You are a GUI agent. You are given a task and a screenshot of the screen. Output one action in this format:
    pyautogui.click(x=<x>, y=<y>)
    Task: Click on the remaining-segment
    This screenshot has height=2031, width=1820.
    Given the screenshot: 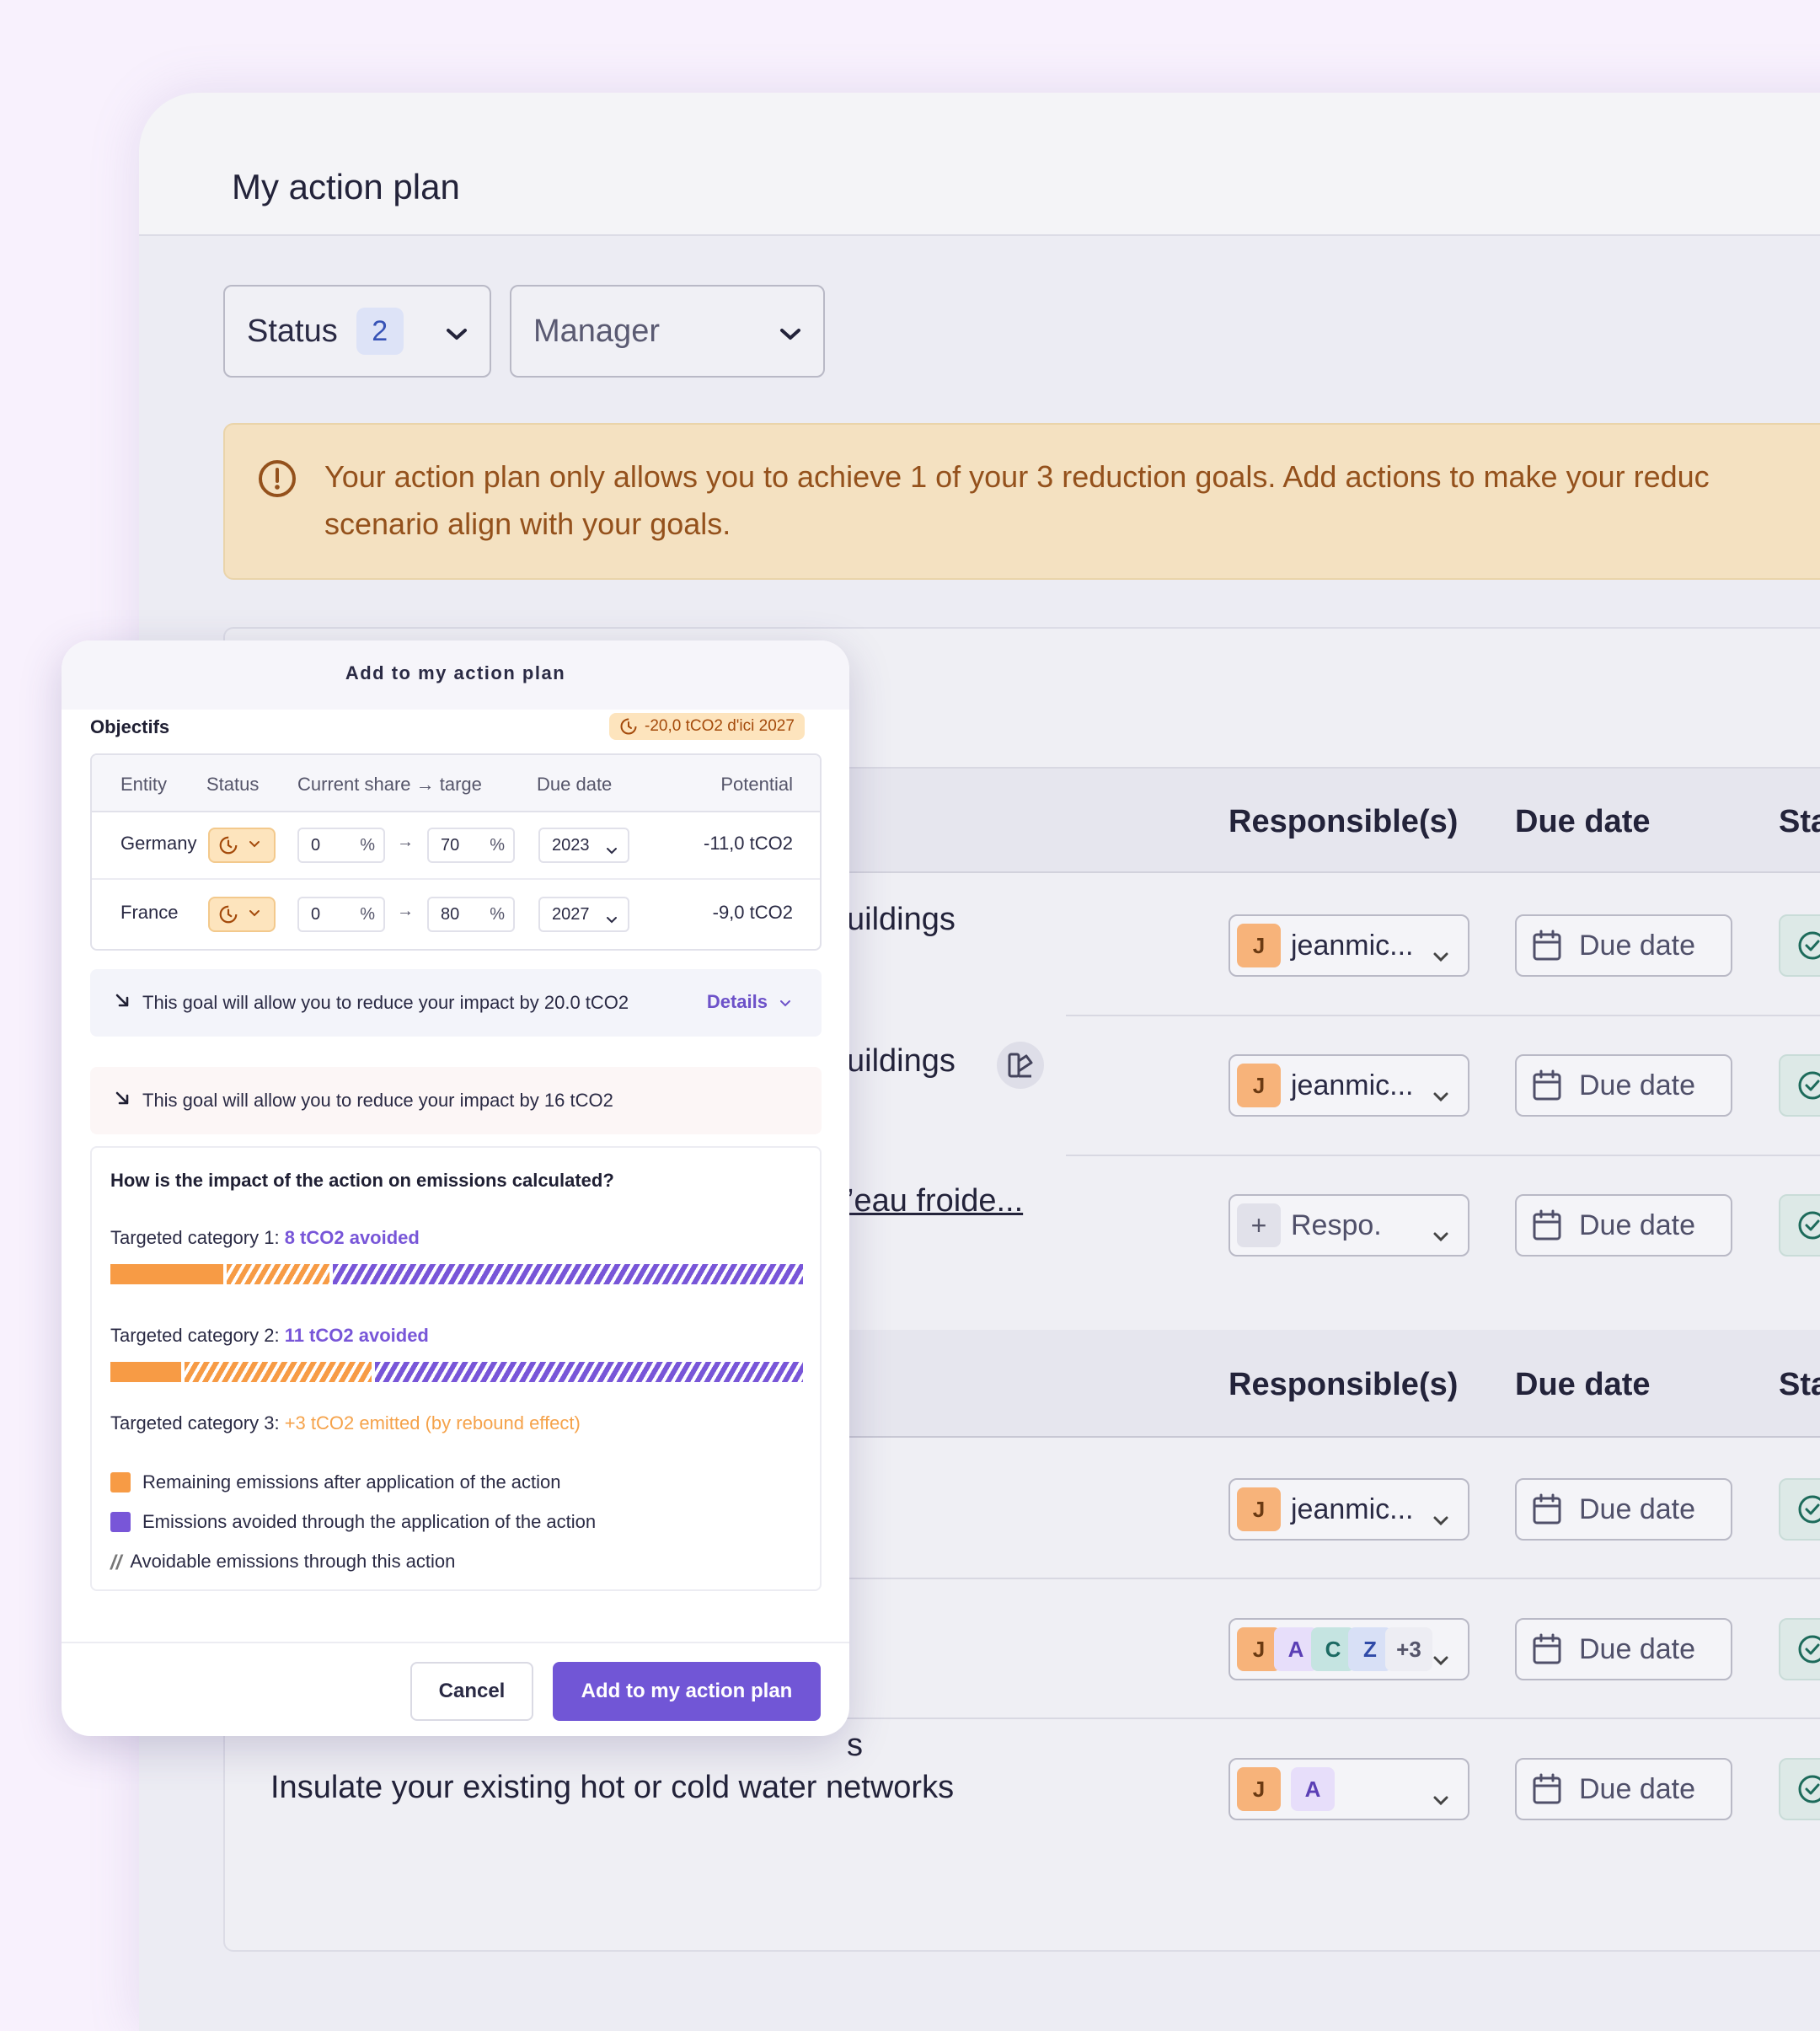 What is the action you would take?
    pyautogui.click(x=166, y=1274)
    